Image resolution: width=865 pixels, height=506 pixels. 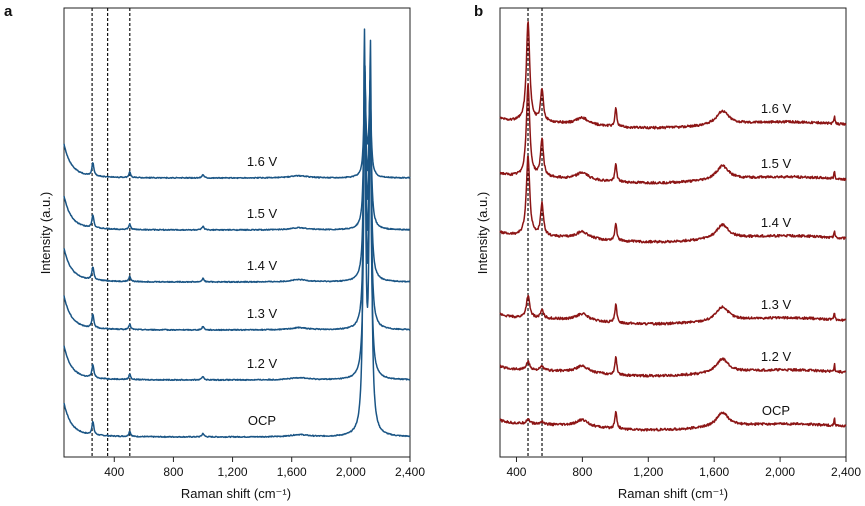 What do you see at coordinates (410, 472) in the screenshot?
I see `panel-a-x-tick-label: 2,400` at bounding box center [410, 472].